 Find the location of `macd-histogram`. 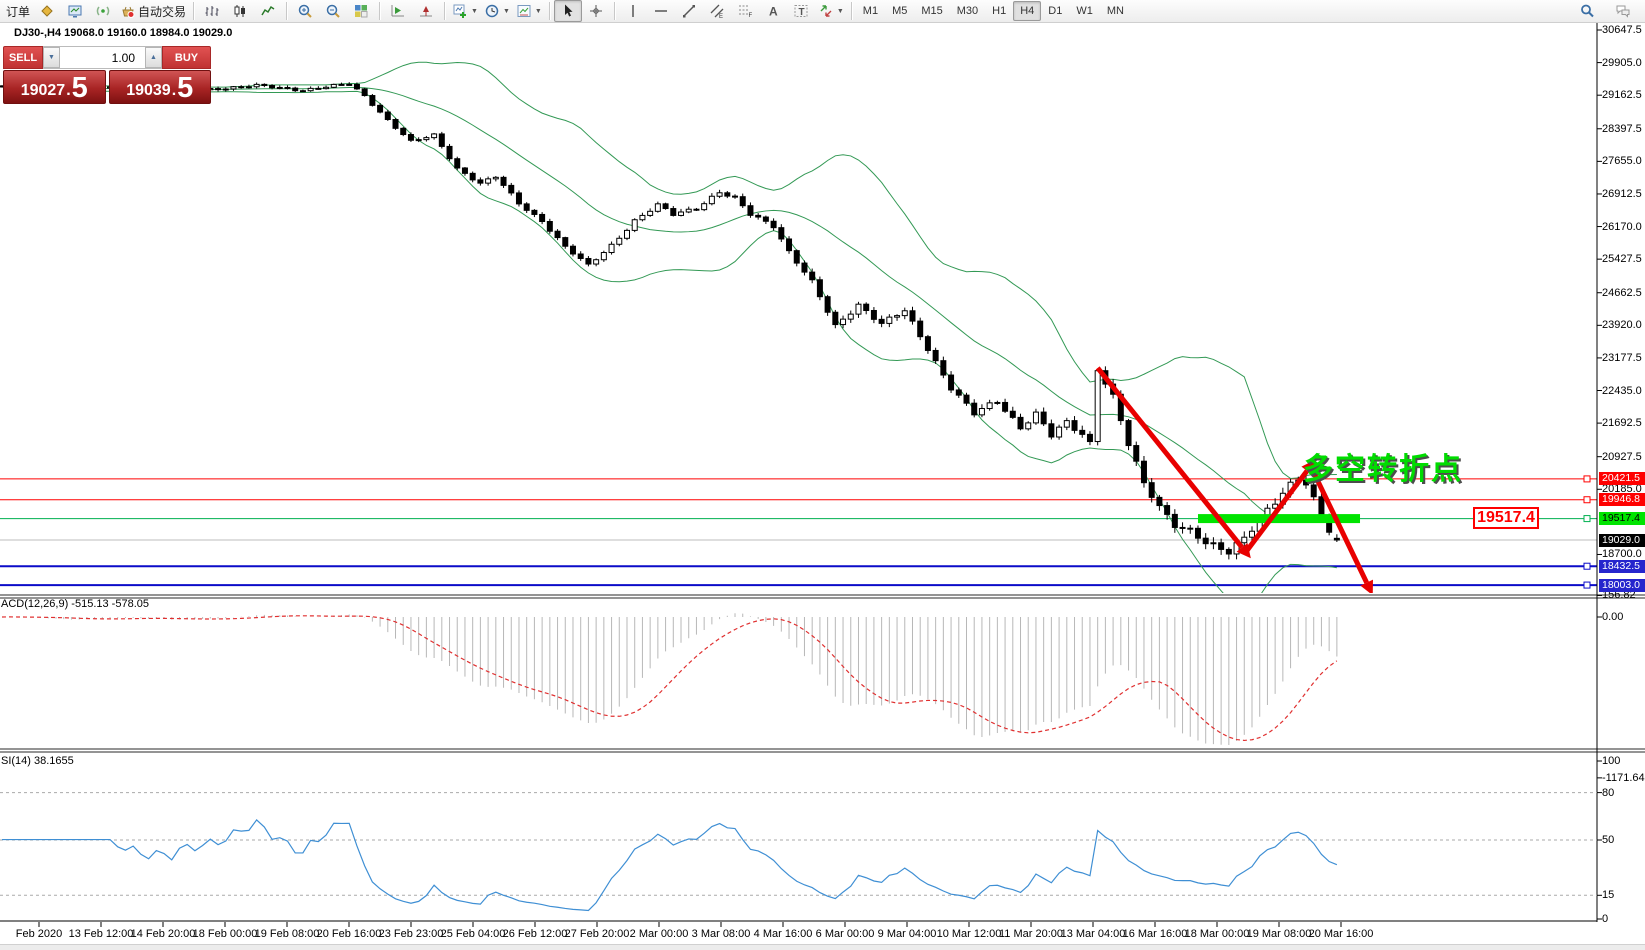

macd-histogram is located at coordinates (673, 679).